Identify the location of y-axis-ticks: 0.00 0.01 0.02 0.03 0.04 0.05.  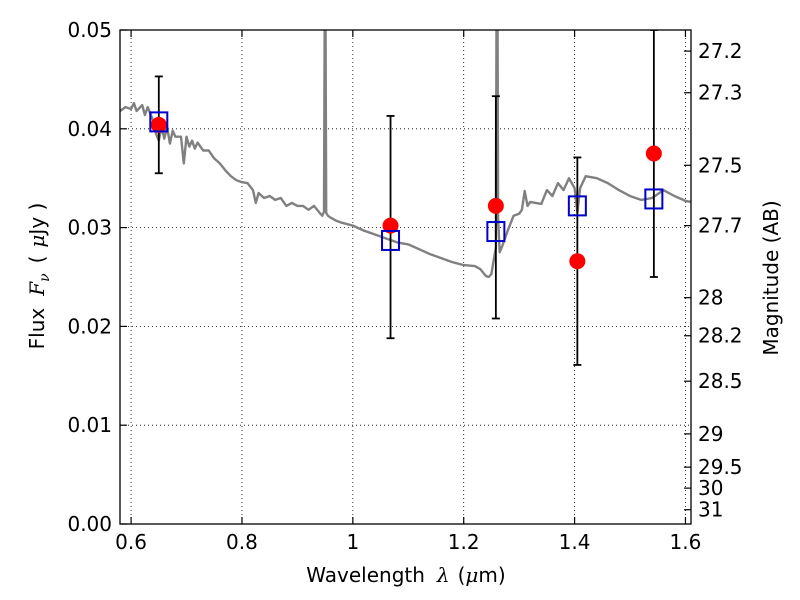
(97, 277).